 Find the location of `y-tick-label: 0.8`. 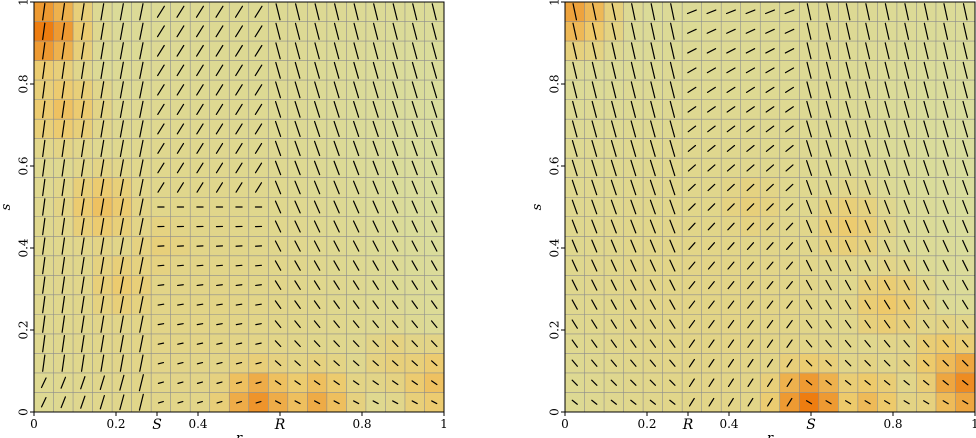

y-tick-label: 0.8 is located at coordinates (24, 83).